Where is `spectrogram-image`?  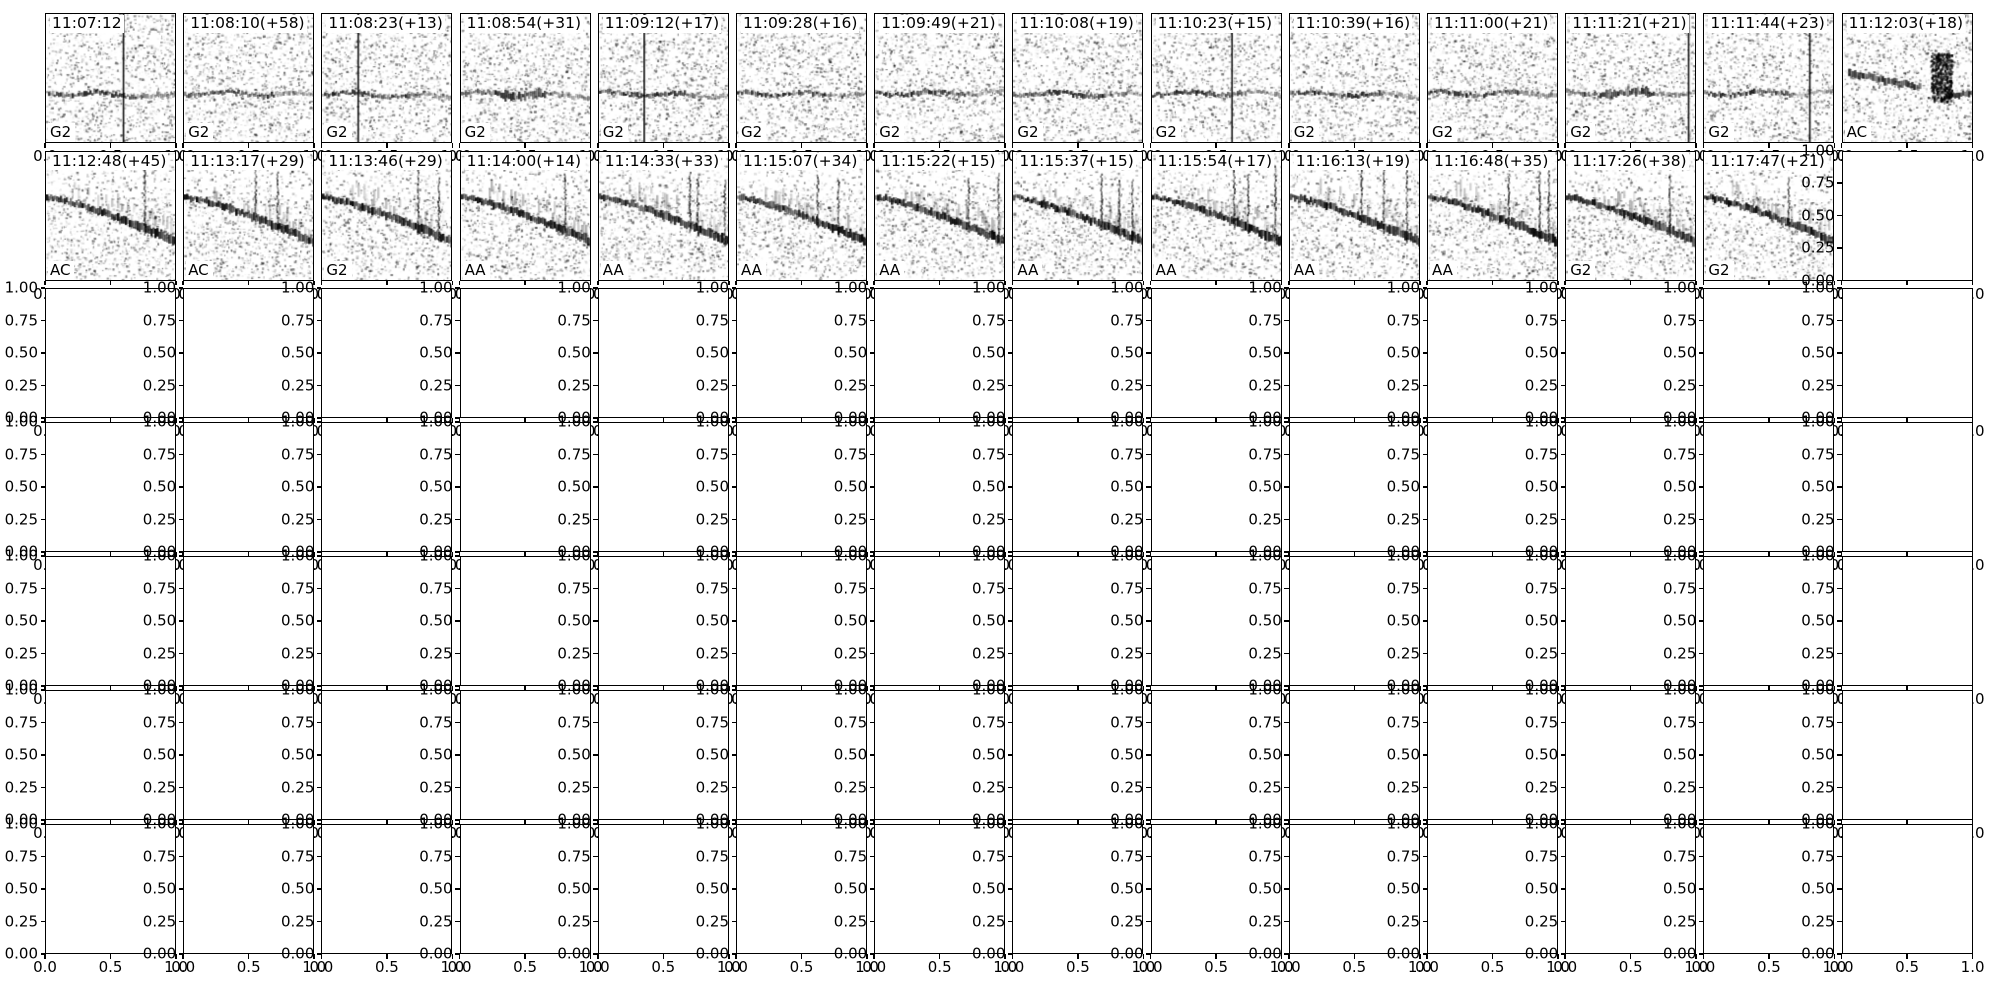
spectrogram-image is located at coordinates (1769, 78).